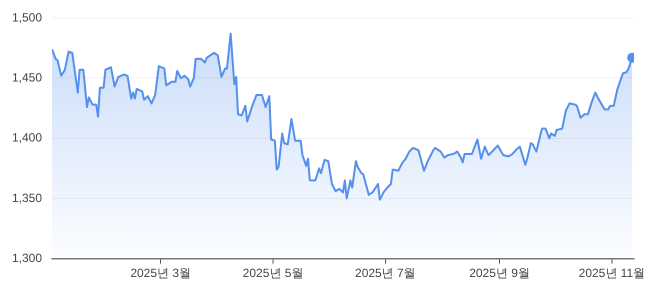 This screenshot has height=288, width=658. What do you see at coordinates (27, 17) in the screenshot?
I see `y-tick-label: 1,500` at bounding box center [27, 17].